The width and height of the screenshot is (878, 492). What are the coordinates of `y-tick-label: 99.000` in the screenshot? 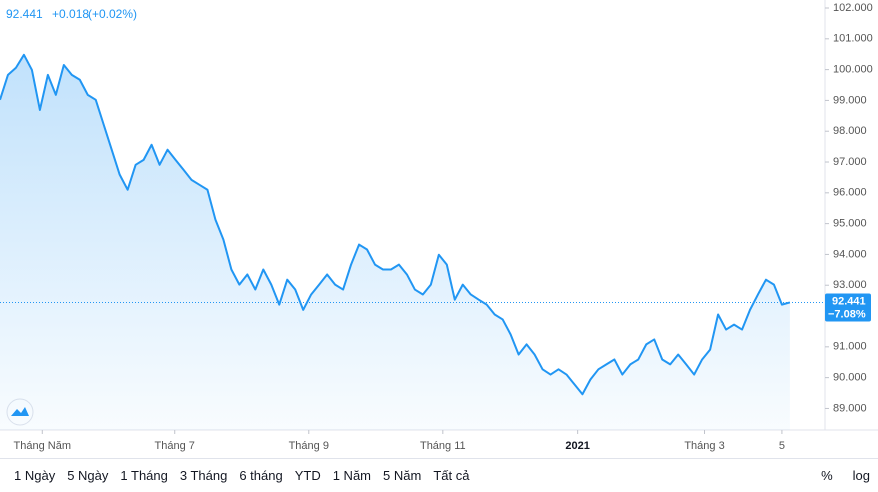 It's located at (850, 100).